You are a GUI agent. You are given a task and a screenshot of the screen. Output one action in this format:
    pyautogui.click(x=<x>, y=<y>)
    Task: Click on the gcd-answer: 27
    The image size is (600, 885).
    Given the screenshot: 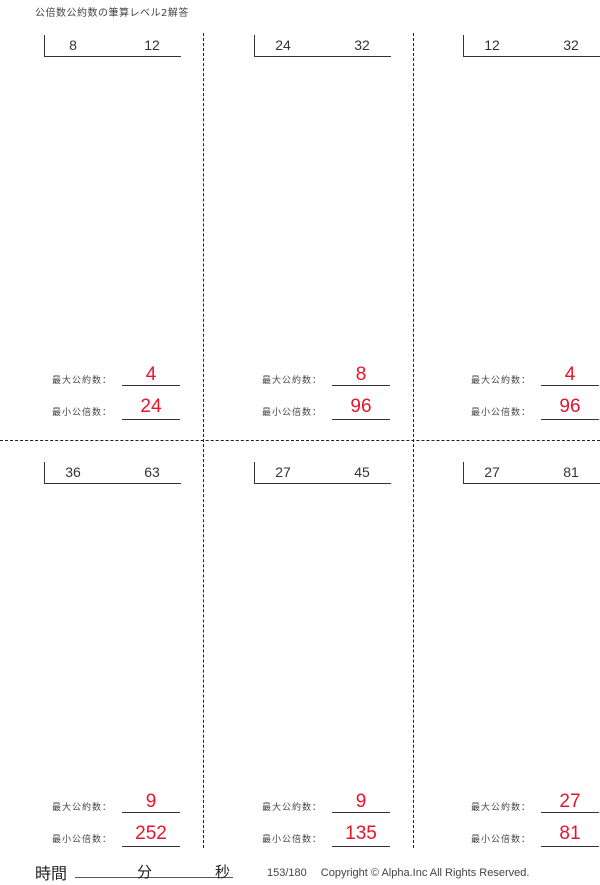 What is the action you would take?
    pyautogui.click(x=570, y=801)
    